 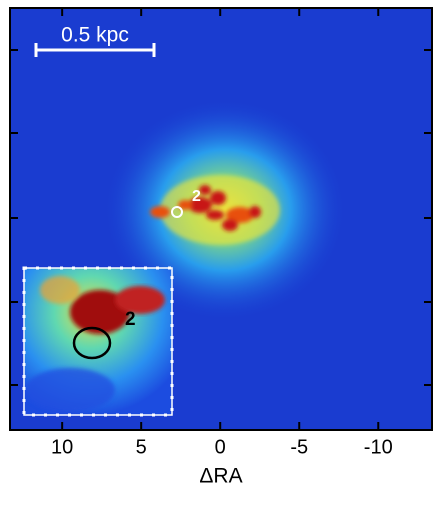 What do you see at coordinates (196, 196) in the screenshot?
I see `source-label: 2` at bounding box center [196, 196].